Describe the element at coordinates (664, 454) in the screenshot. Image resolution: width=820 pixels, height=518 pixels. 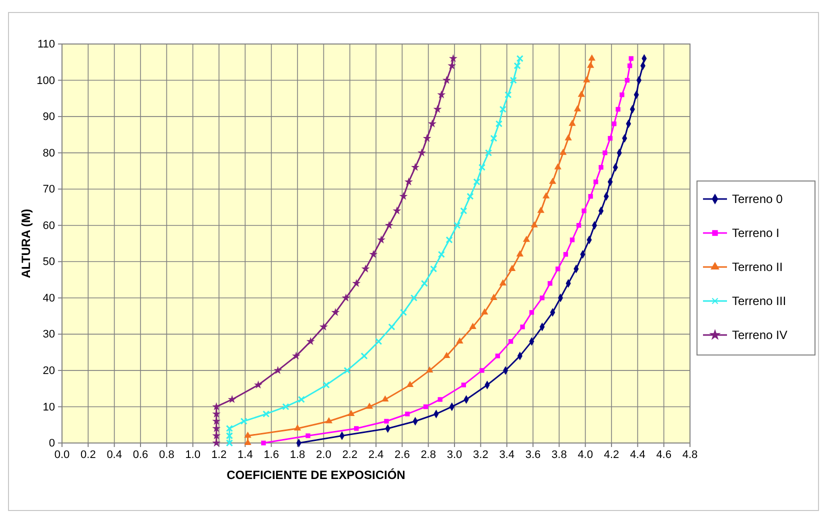
I see `x-tick-label: 4.6` at that location.